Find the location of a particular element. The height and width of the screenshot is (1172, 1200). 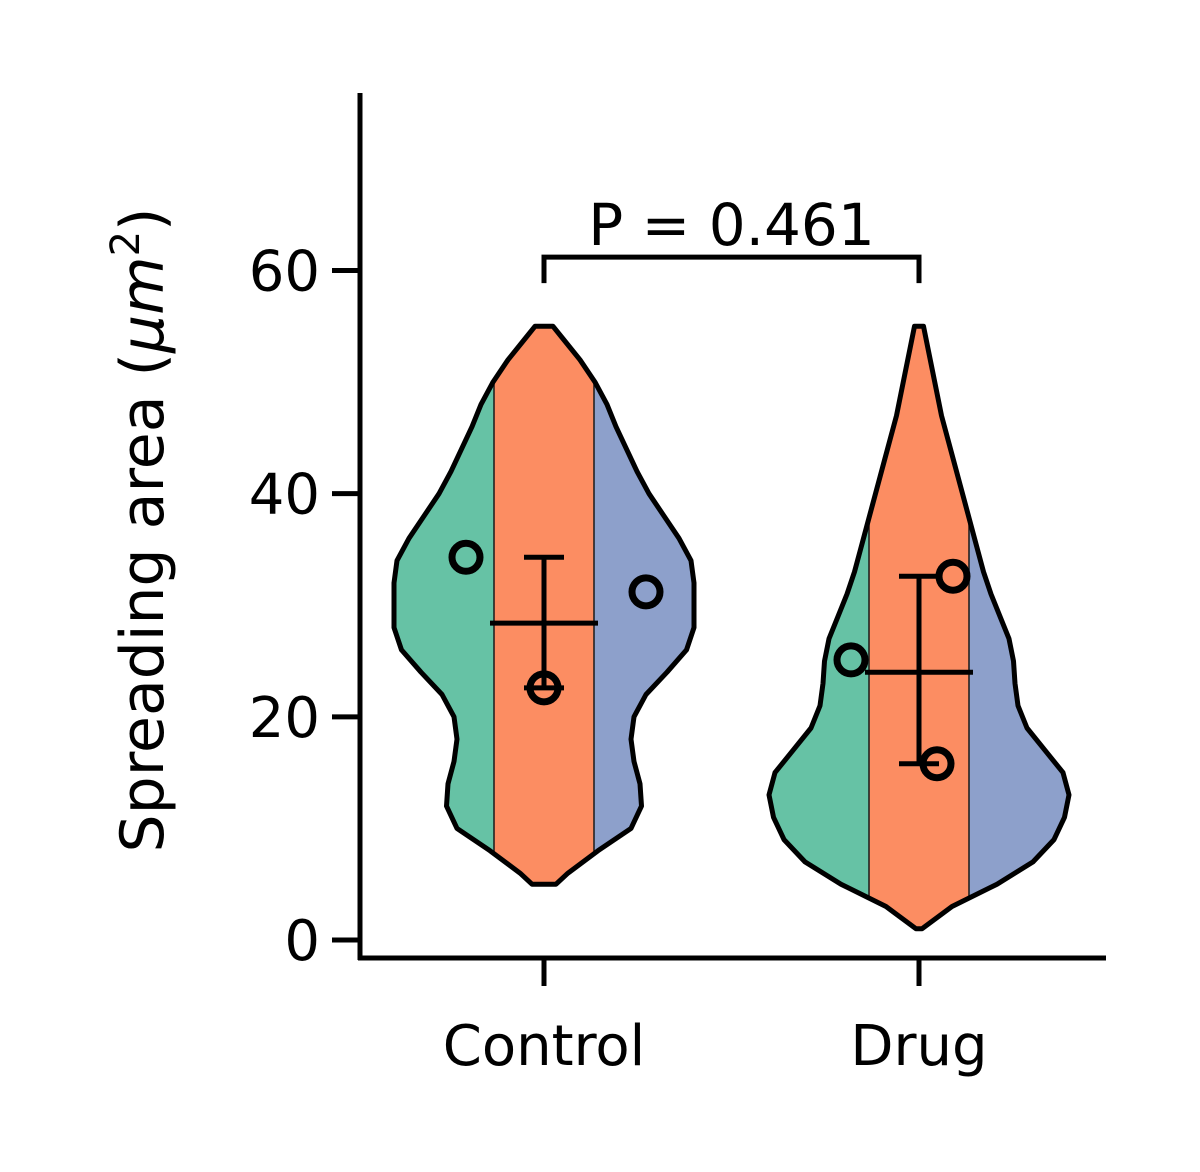

x-ticks: Control Drug is located at coordinates (715, 1018).